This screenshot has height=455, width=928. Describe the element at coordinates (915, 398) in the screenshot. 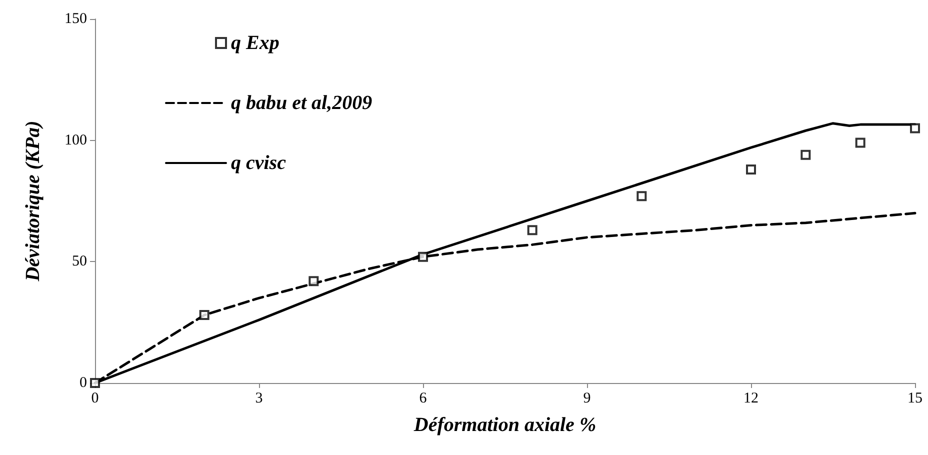

I see `x-tick-label: 15` at that location.